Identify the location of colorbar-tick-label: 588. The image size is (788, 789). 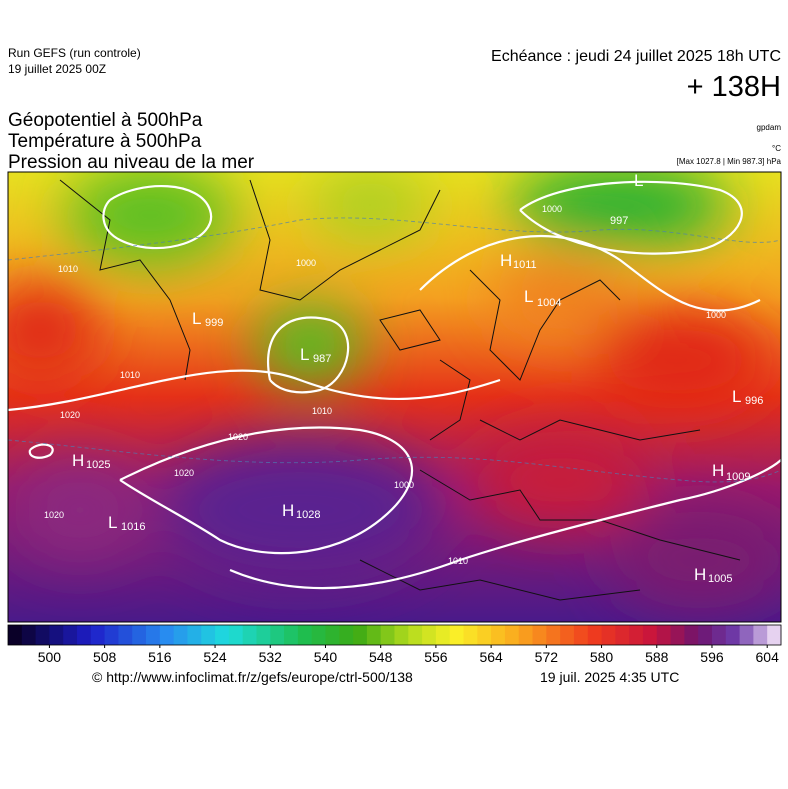
(657, 657).